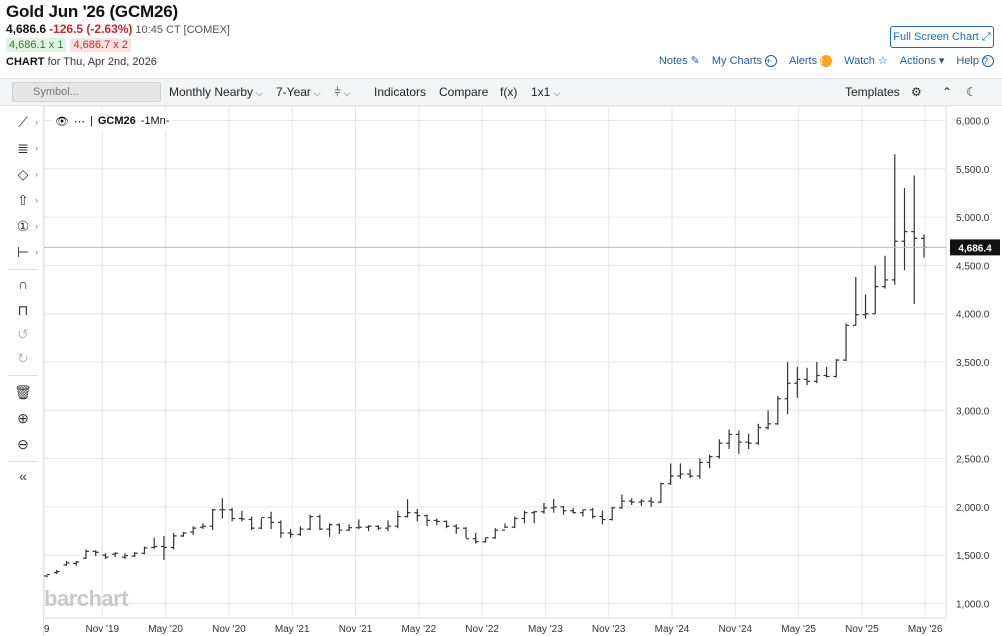 The width and height of the screenshot is (1002, 636). I want to click on actions-menu: Actions ▾, so click(922, 61).